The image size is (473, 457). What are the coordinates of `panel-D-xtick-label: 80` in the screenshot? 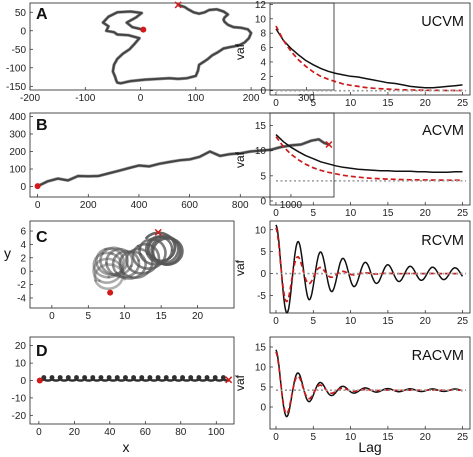 It's located at (181, 432).